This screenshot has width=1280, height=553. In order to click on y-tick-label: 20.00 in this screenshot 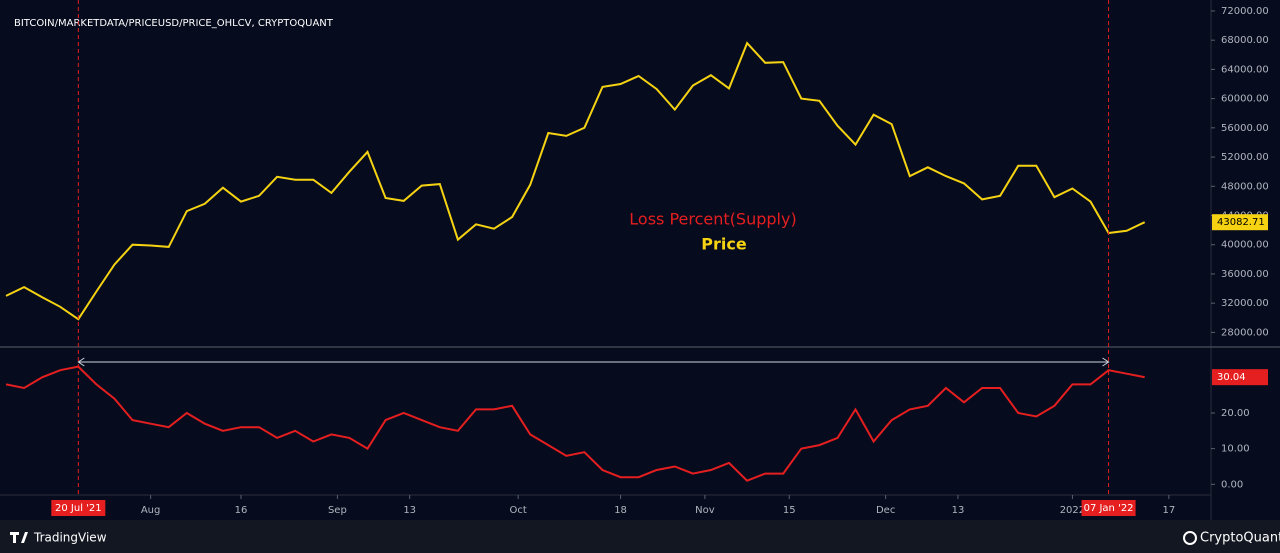, I will do `click(1235, 413)`.